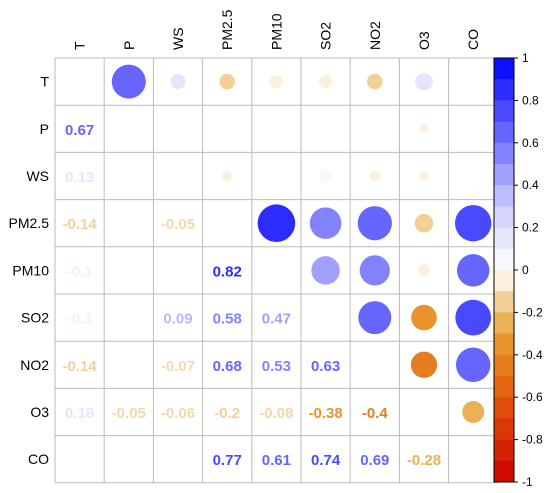 The image size is (550, 493). I want to click on row-label: PM10, so click(30, 270).